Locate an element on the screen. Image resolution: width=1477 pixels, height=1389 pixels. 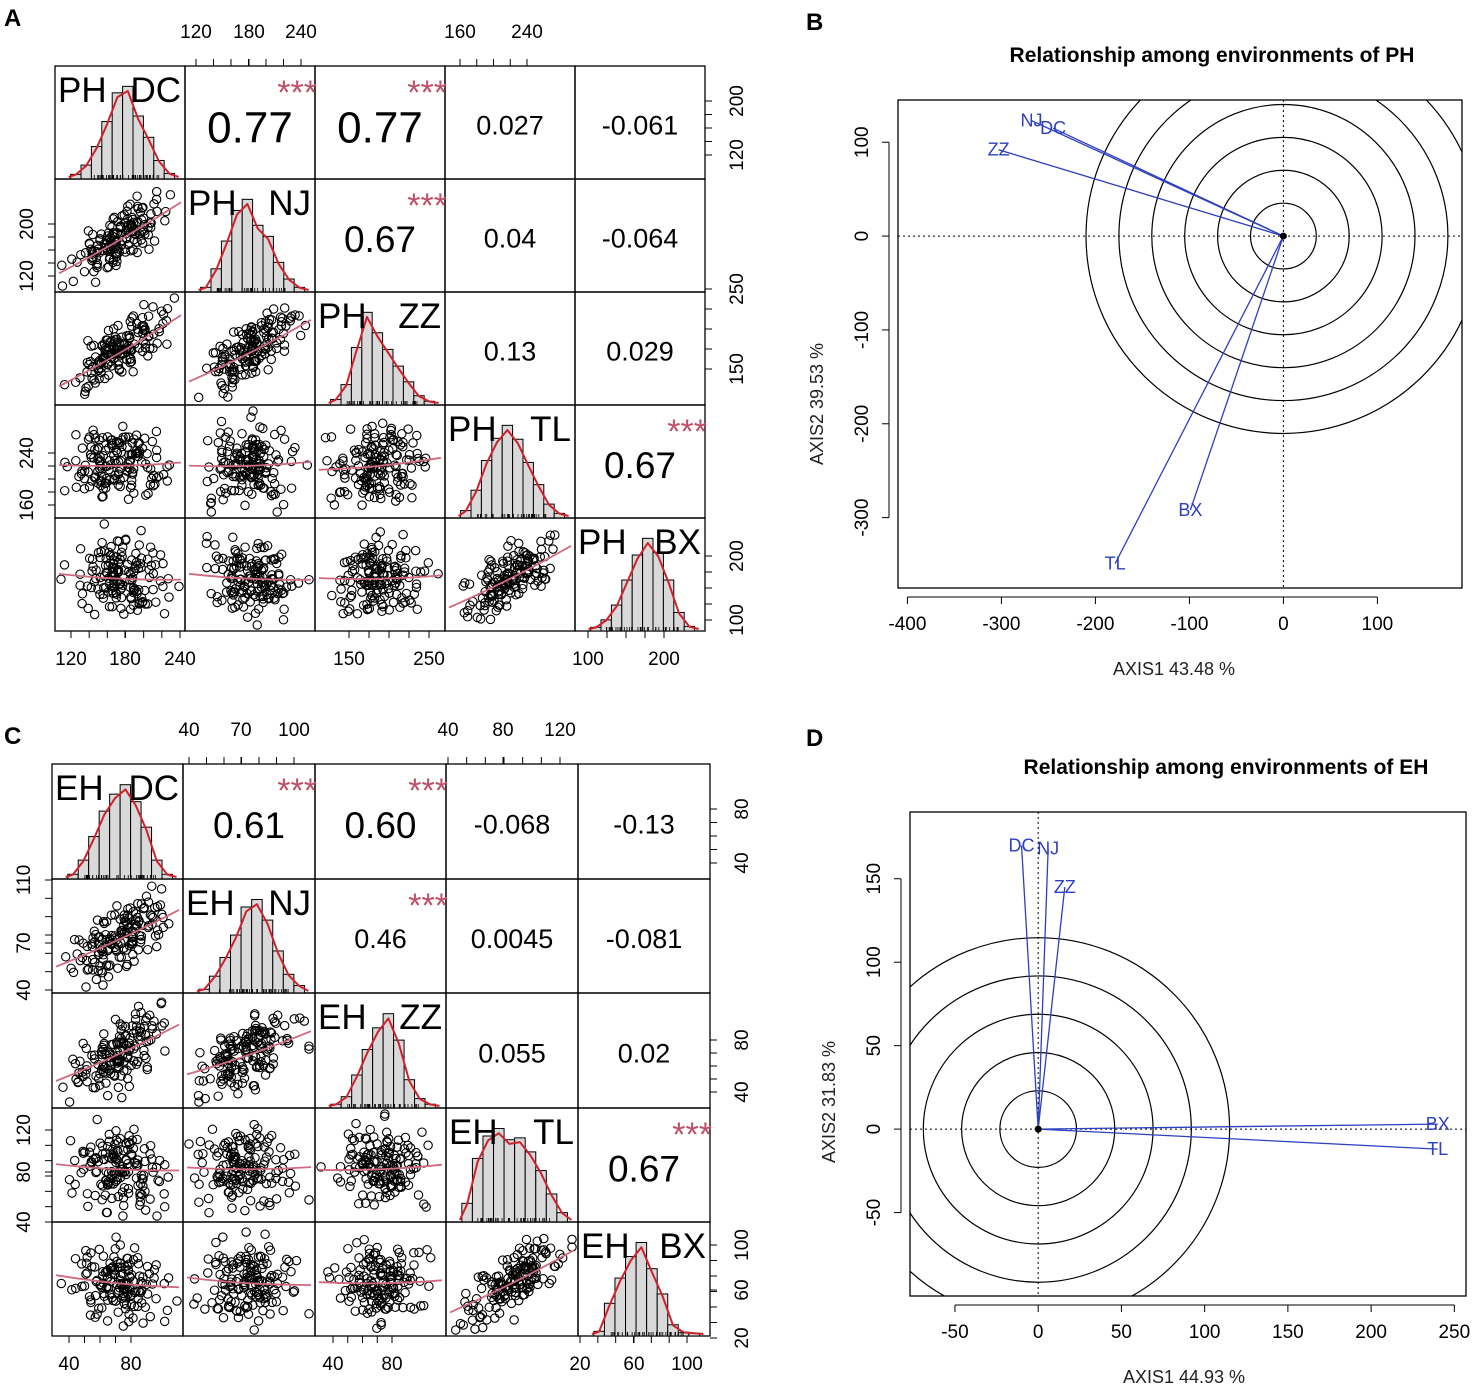
x-tick-label: 100 is located at coordinates (1205, 1332).